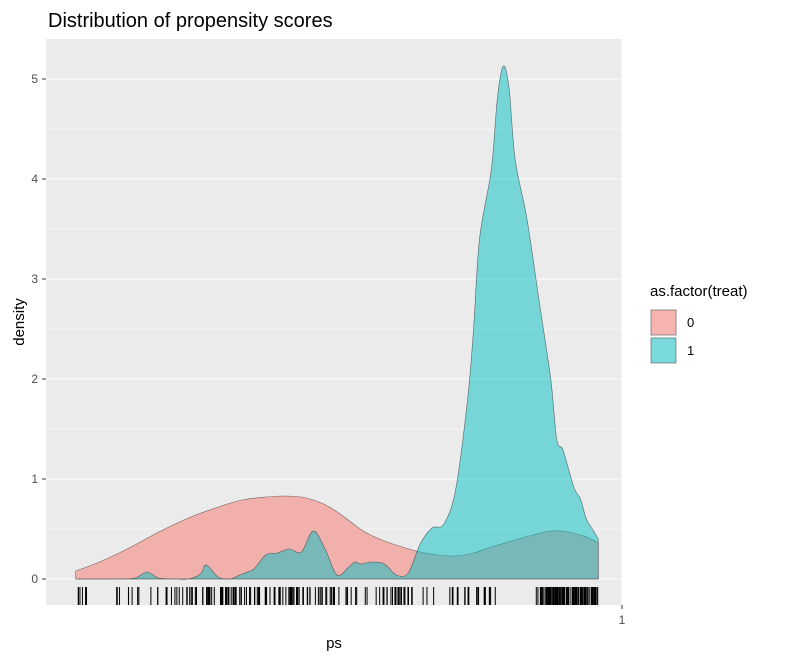 This screenshot has height=660, width=785. I want to click on legend-items: 01, so click(672, 336).